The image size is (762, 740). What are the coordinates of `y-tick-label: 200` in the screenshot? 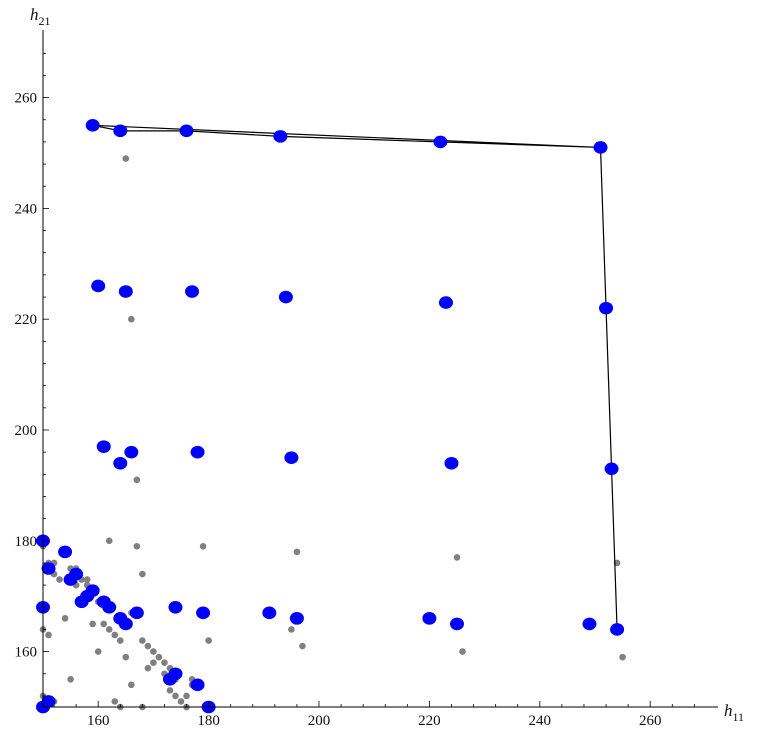 It's located at (26, 431).